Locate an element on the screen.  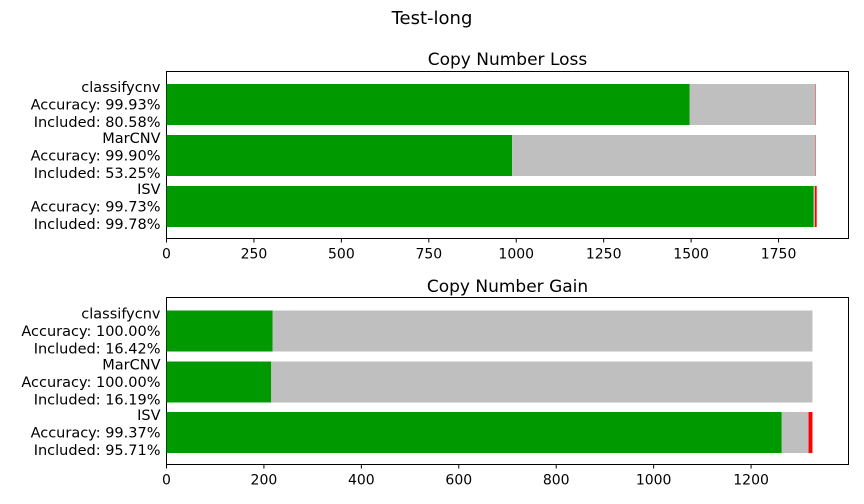
figure-suptitle: Test-long is located at coordinates (432, 18).